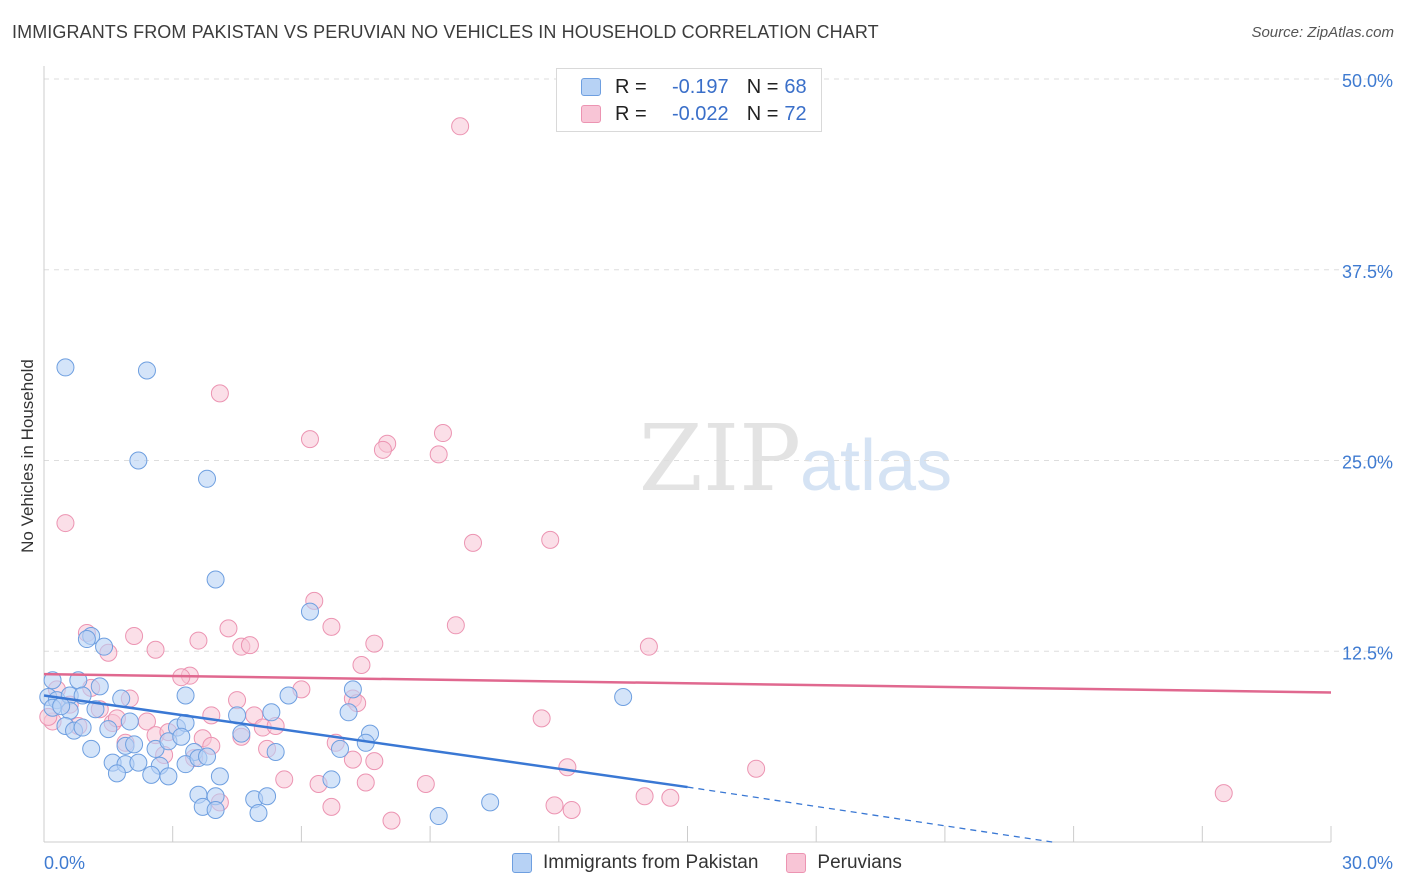 The width and height of the screenshot is (1406, 892). What do you see at coordinates (795, 86) in the screenshot?
I see `legend-n-value: 68` at bounding box center [795, 86].